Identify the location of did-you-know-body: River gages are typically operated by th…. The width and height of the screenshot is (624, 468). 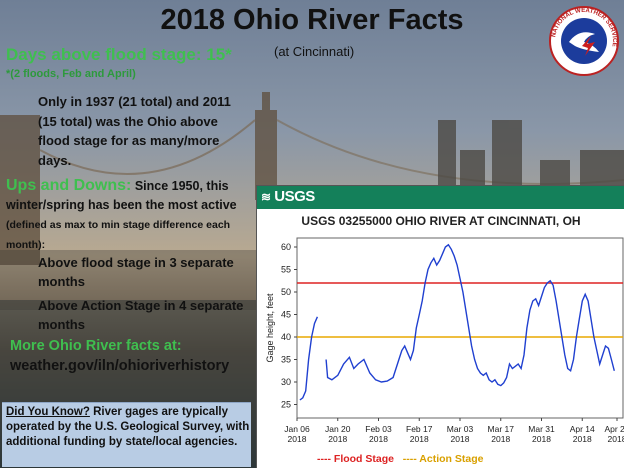
(128, 427).